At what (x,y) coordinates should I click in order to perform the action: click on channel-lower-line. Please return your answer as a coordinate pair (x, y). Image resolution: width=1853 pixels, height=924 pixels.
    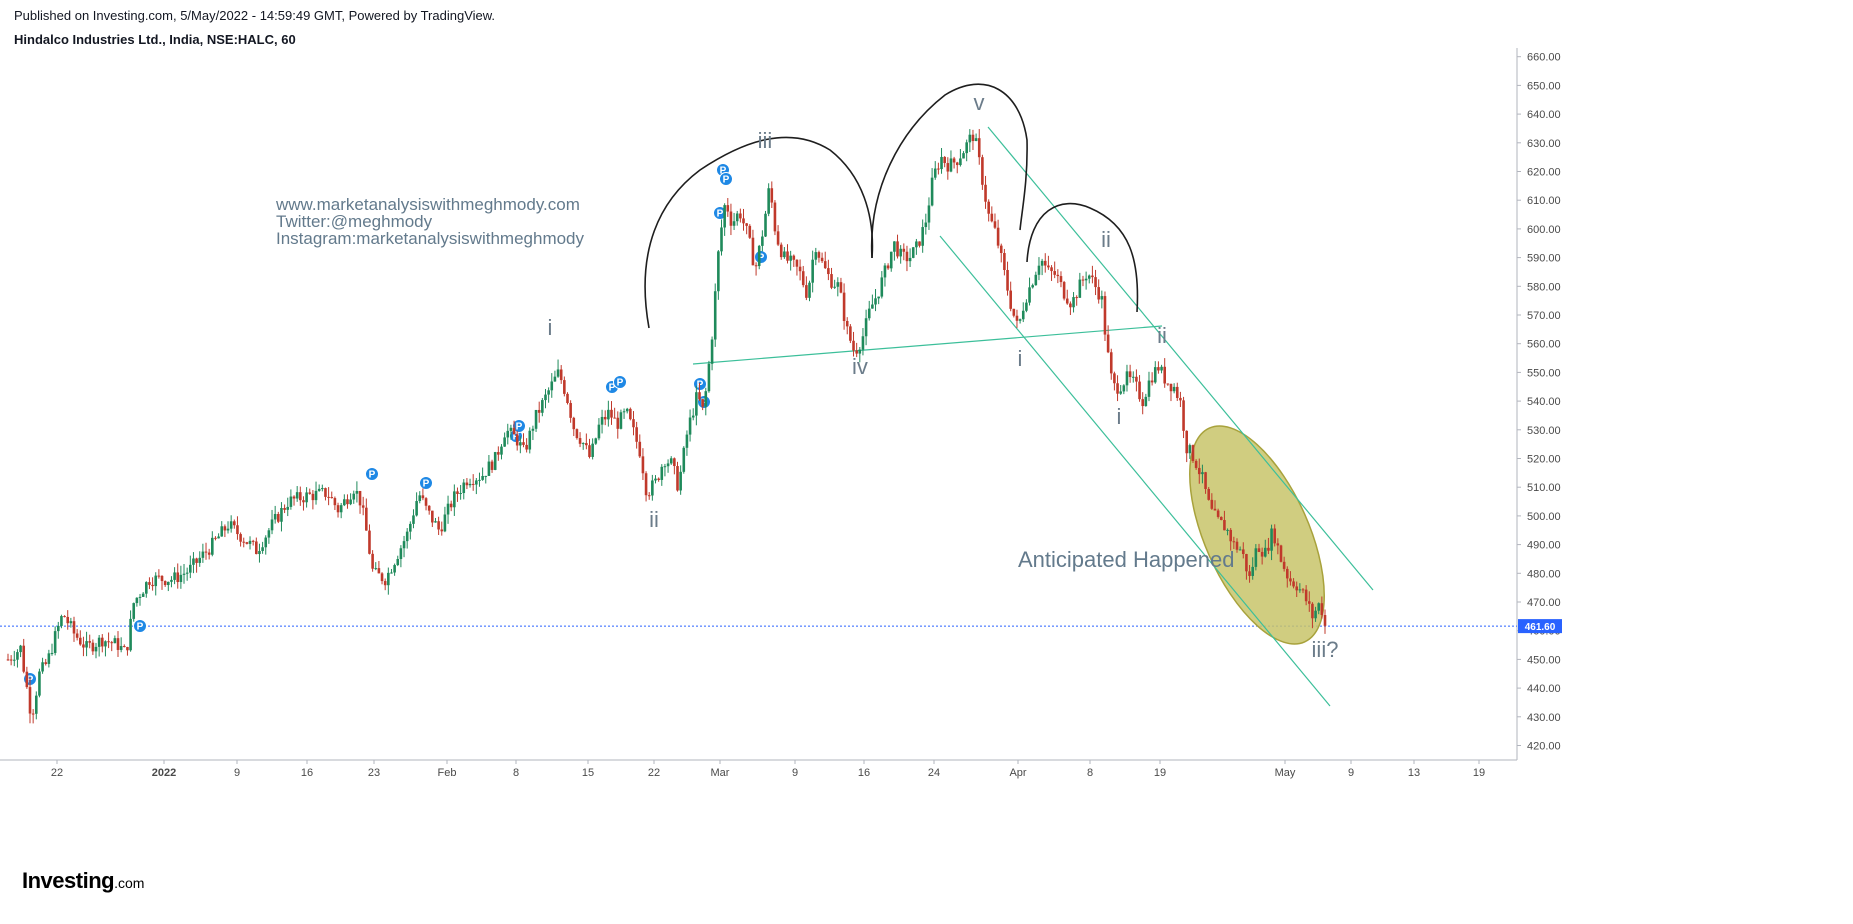
    Looking at the image, I should click on (1135, 471).